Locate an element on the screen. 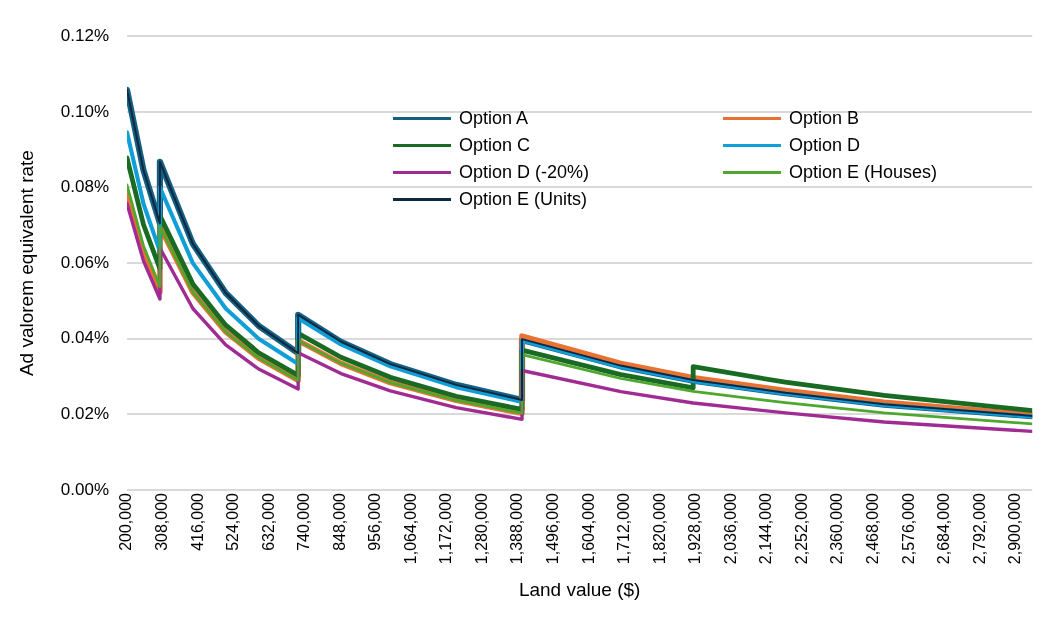  x-tick-label: 1,820,000 is located at coordinates (659, 528).